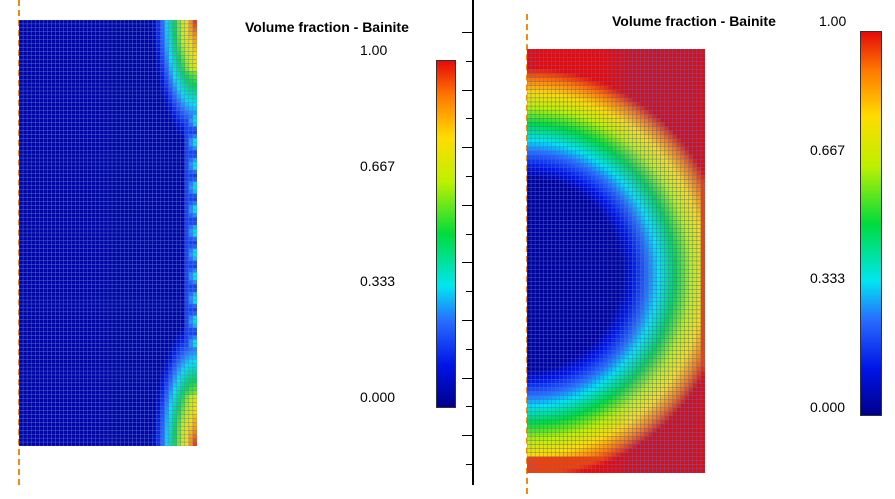 This screenshot has width=895, height=499. I want to click on legend-tick-667-left: 0.667, so click(378, 166).